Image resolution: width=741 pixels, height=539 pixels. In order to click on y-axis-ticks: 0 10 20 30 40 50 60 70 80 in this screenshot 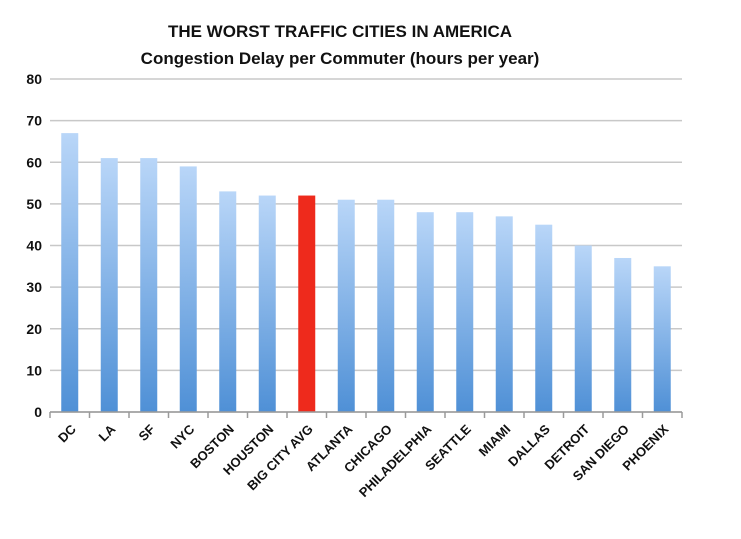, I will do `click(34, 245)`.